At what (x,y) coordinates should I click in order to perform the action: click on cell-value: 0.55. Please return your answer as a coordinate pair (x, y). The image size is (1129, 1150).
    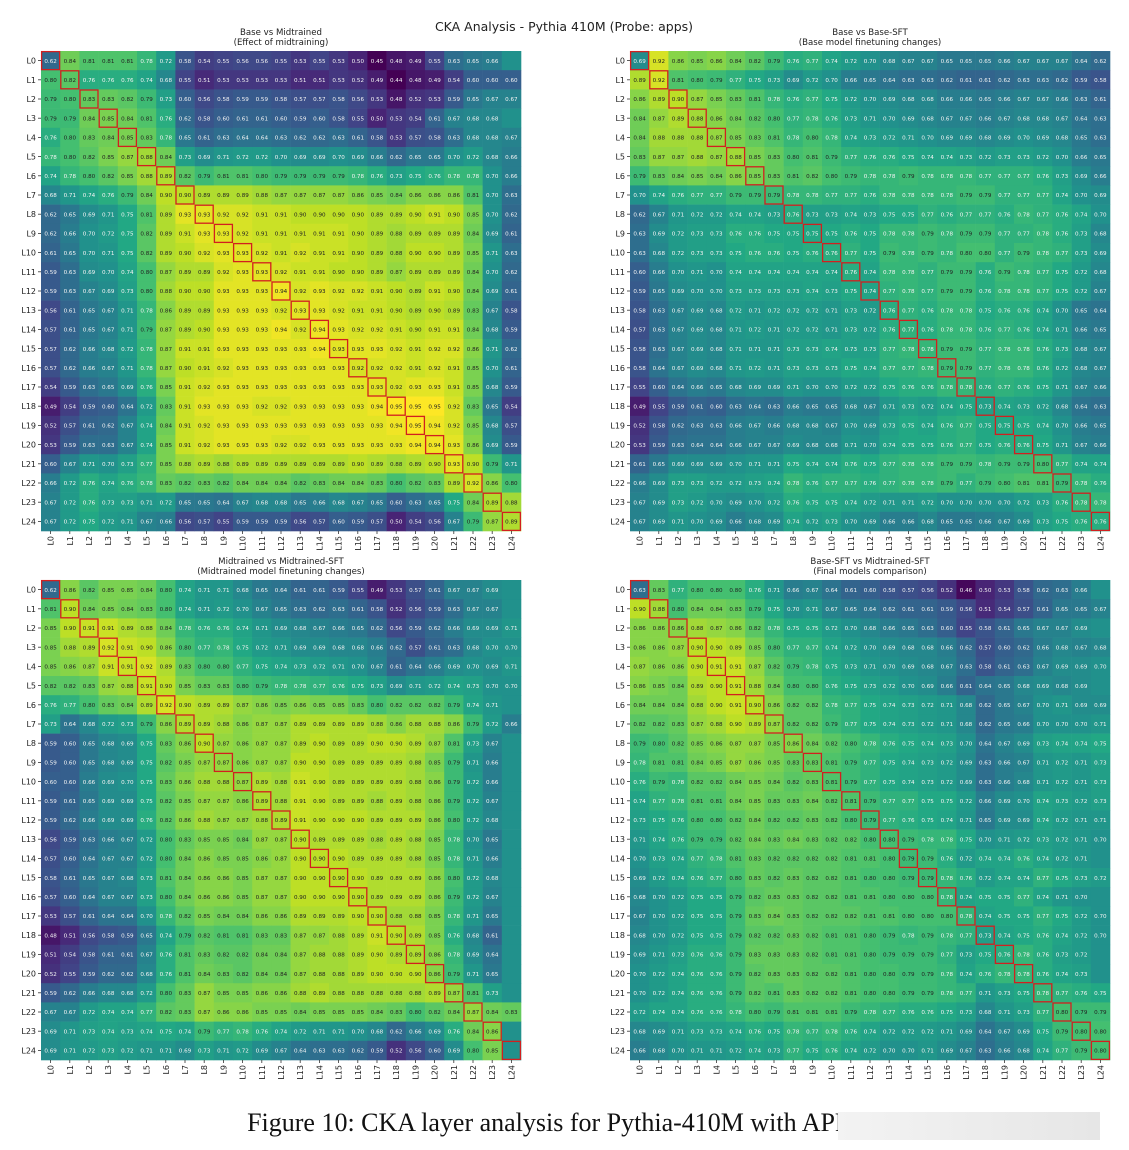
    Looking at the image, I should click on (70, 975).